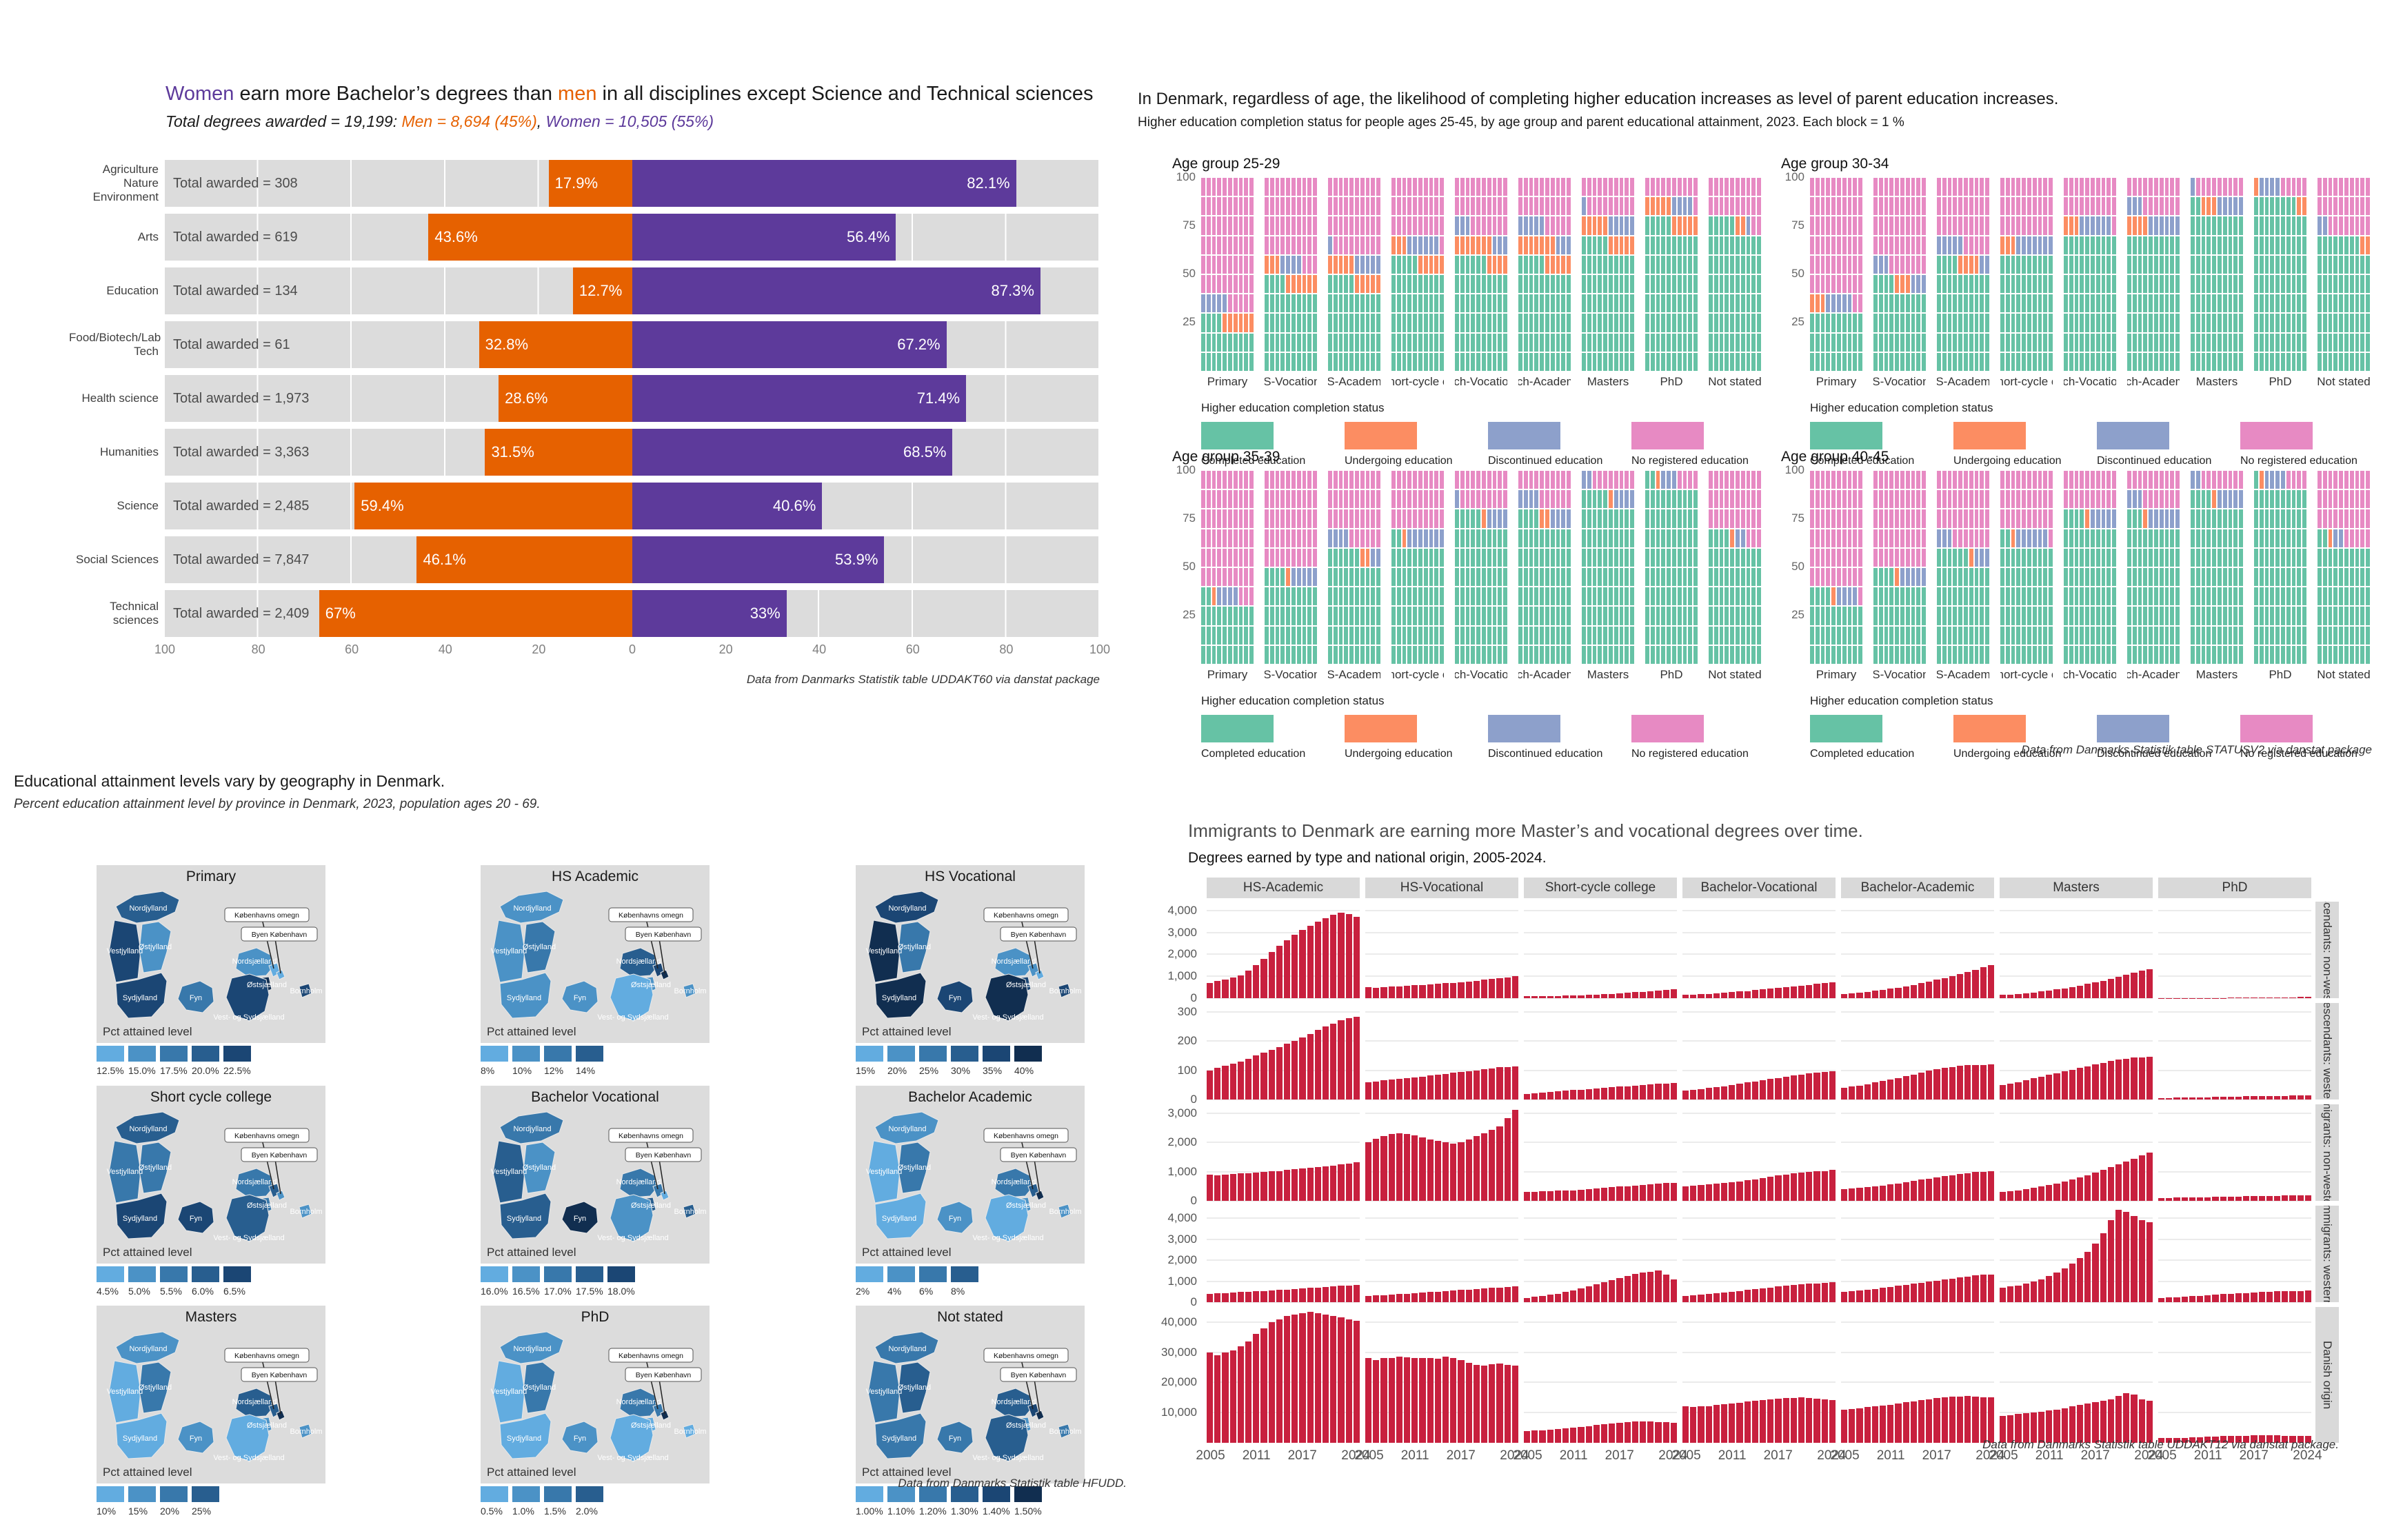  I want to click on region-label: Nordjylland, so click(907, 909).